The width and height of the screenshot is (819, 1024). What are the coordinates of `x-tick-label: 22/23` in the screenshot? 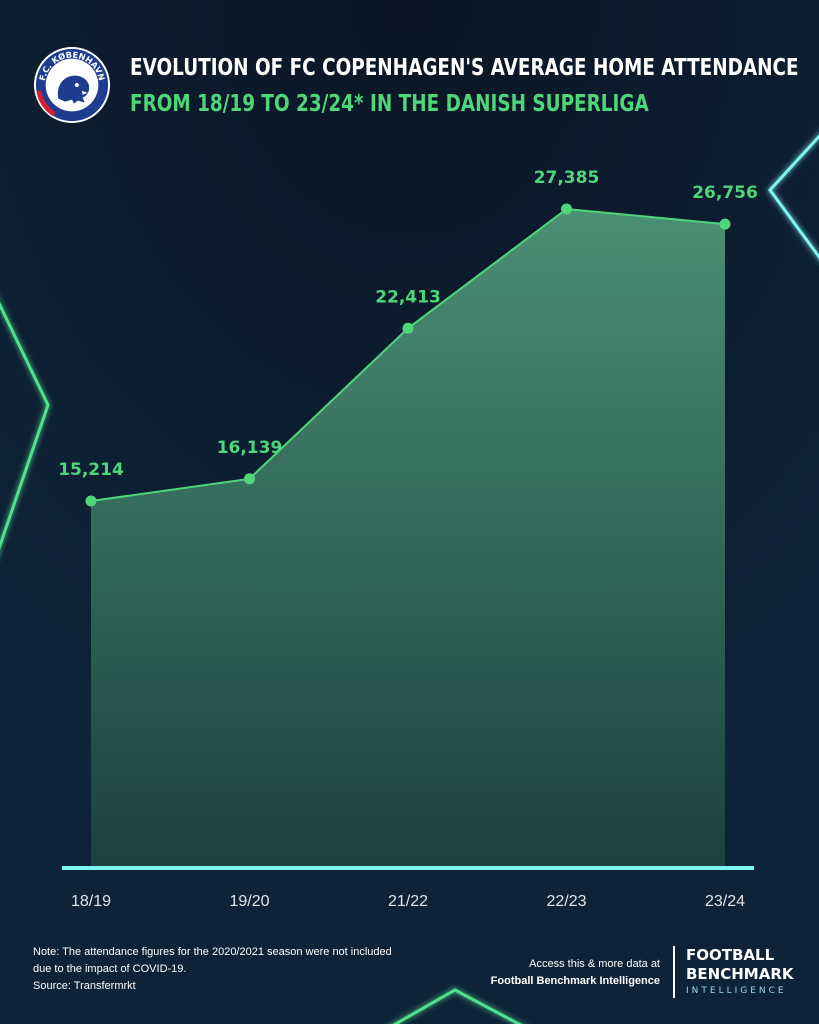 It's located at (566, 901).